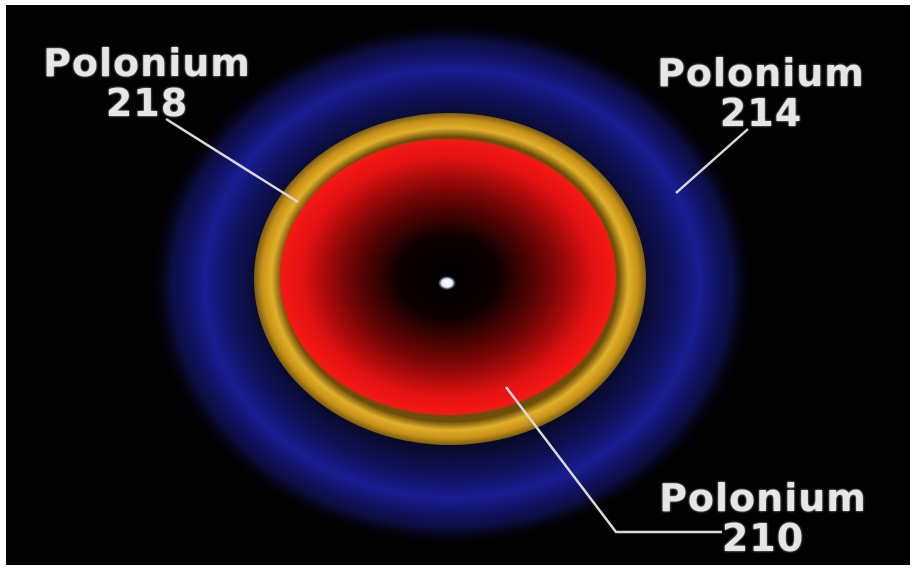 This screenshot has height=571, width=916. I want to click on label-polonium-214-name: Polonium, so click(761, 73).